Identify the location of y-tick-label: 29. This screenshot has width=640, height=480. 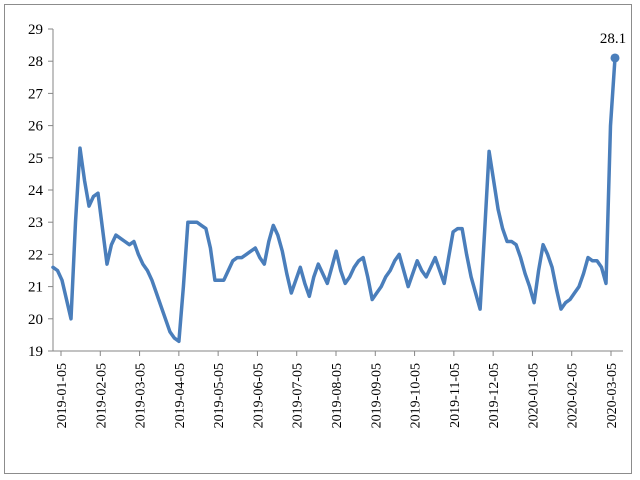
(35, 30).